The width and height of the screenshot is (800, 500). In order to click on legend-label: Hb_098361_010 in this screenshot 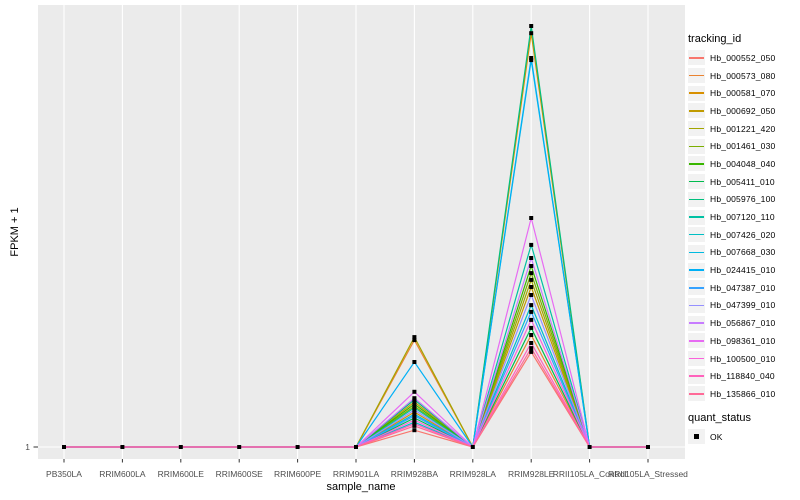, I will do `click(743, 340)`.